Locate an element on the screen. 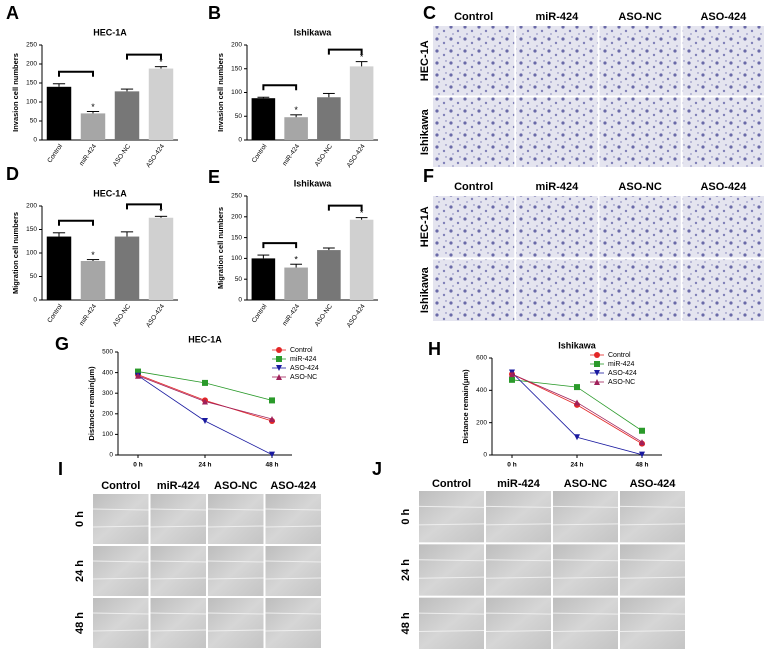 Image resolution: width=768 pixels, height=653 pixels. y-tick-label: 500 is located at coordinates (107, 352).